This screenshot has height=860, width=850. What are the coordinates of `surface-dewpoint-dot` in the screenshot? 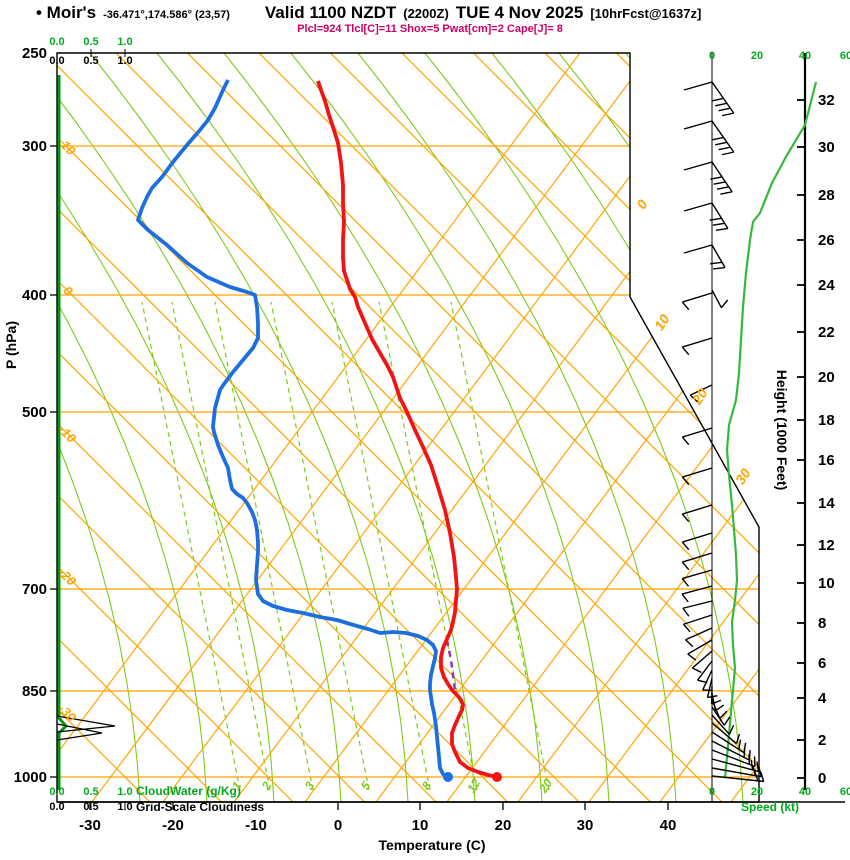 It's located at (448, 777).